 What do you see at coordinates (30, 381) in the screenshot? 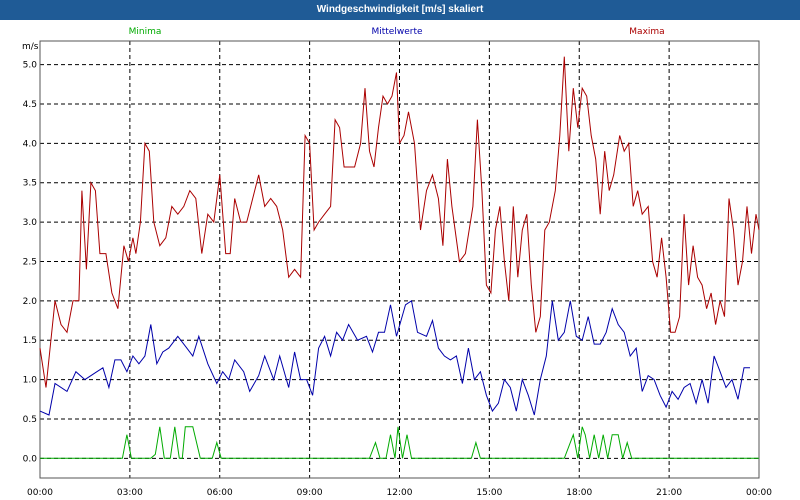
I see `y-tick-label: 1.0` at bounding box center [30, 381].